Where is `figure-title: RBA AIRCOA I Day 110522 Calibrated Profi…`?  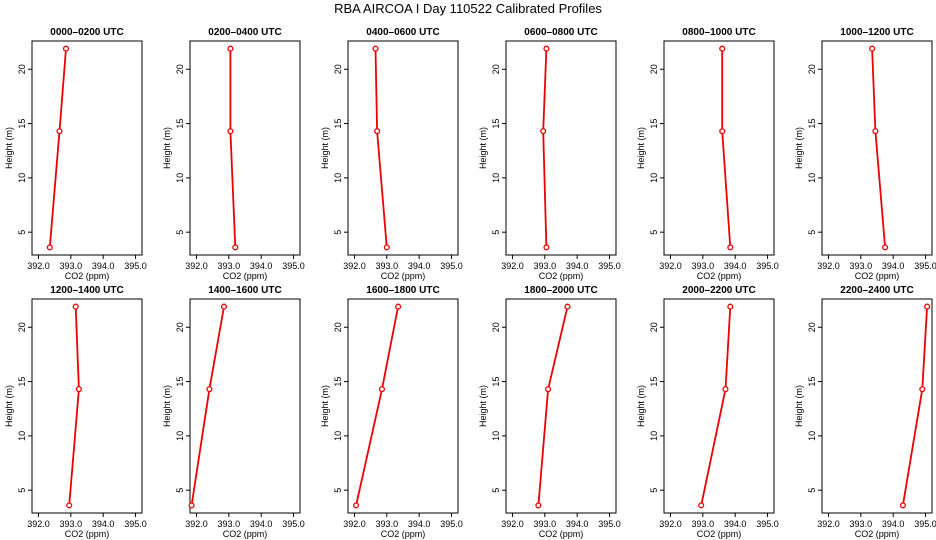 figure-title: RBA AIRCOA I Day 110522 Calibrated Profi… is located at coordinates (468, 8).